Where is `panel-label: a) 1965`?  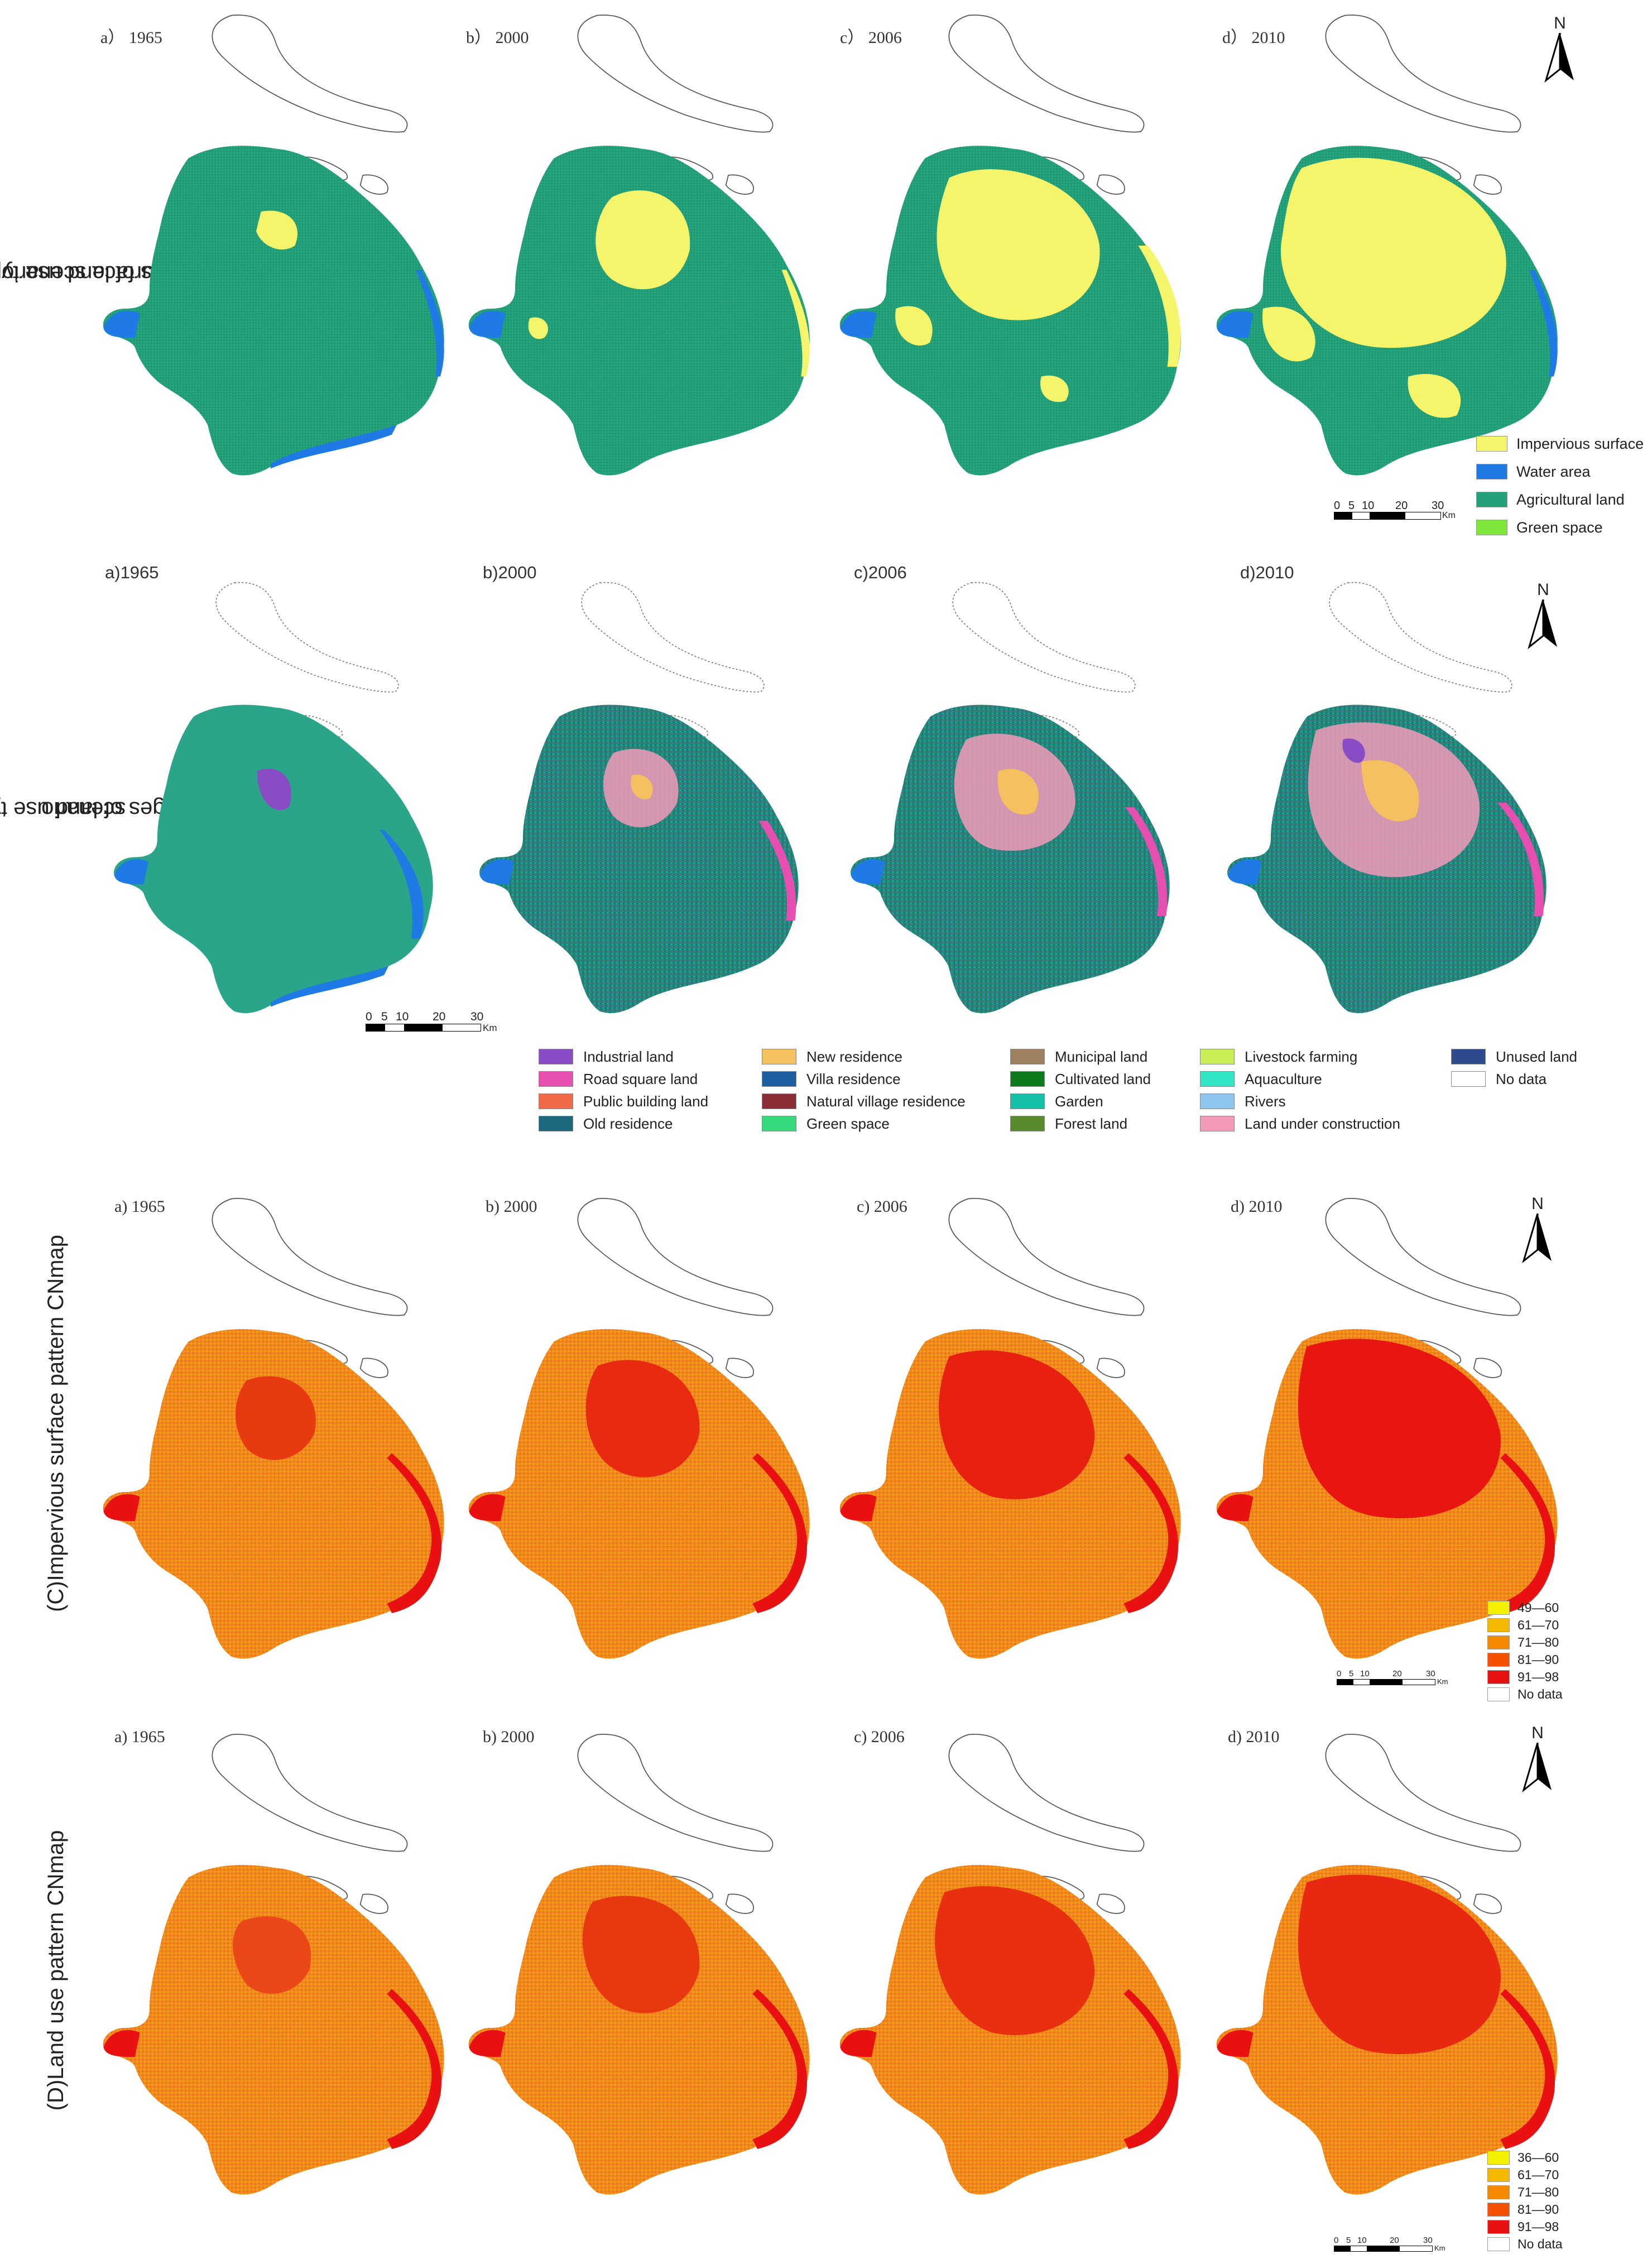
panel-label: a) 1965 is located at coordinates (139, 1737).